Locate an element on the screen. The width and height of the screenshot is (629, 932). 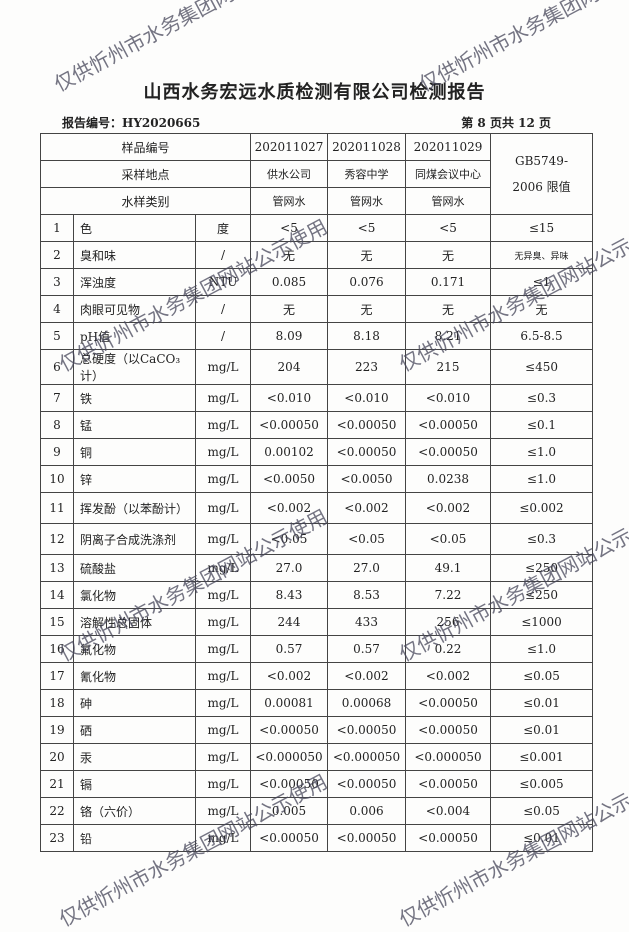
limit: ≤0.01 is located at coordinates (541, 703).